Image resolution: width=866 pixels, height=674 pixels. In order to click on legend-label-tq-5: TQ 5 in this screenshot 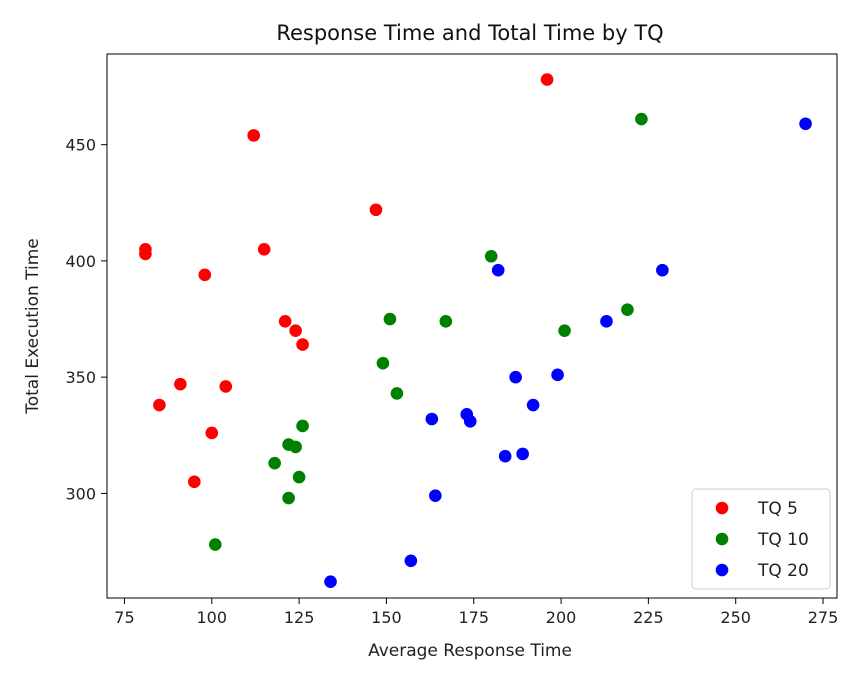, I will do `click(777, 509)`.